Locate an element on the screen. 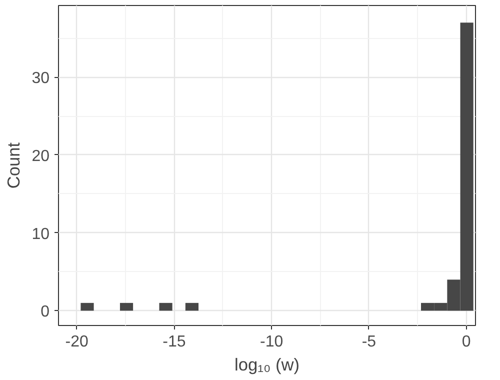 The height and width of the screenshot is (380, 500). y-tick-label: 10 is located at coordinates (41, 234).